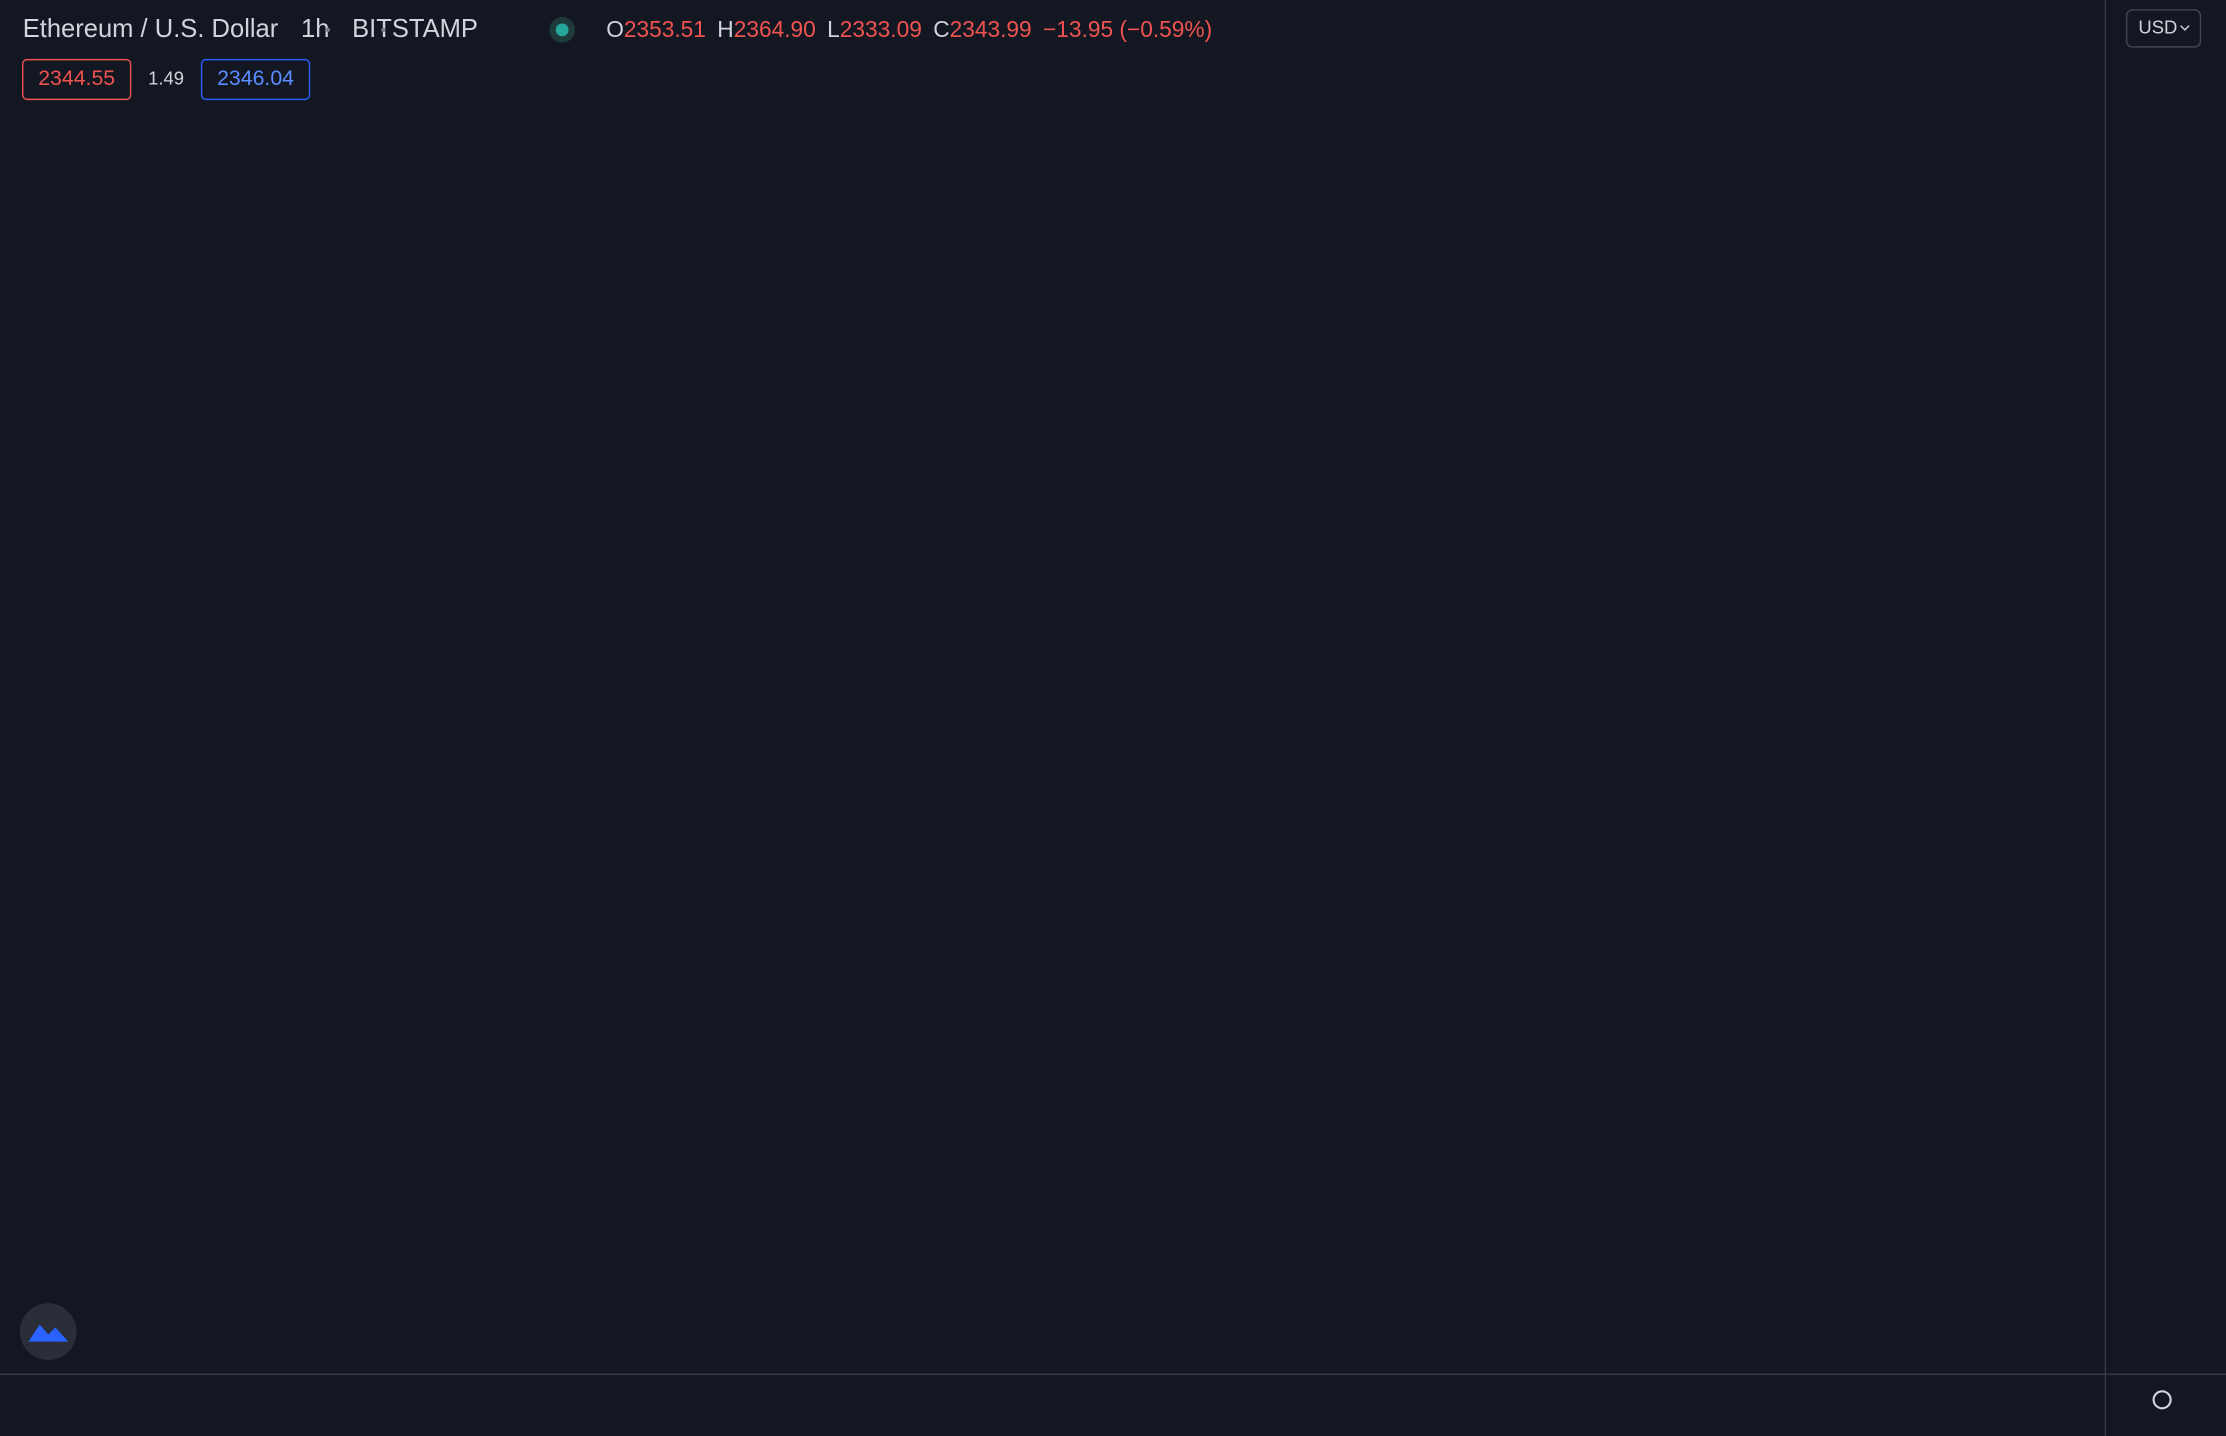 The width and height of the screenshot is (2226, 1436). Describe the element at coordinates (615, 29) in the screenshot. I see `label: O` at that location.